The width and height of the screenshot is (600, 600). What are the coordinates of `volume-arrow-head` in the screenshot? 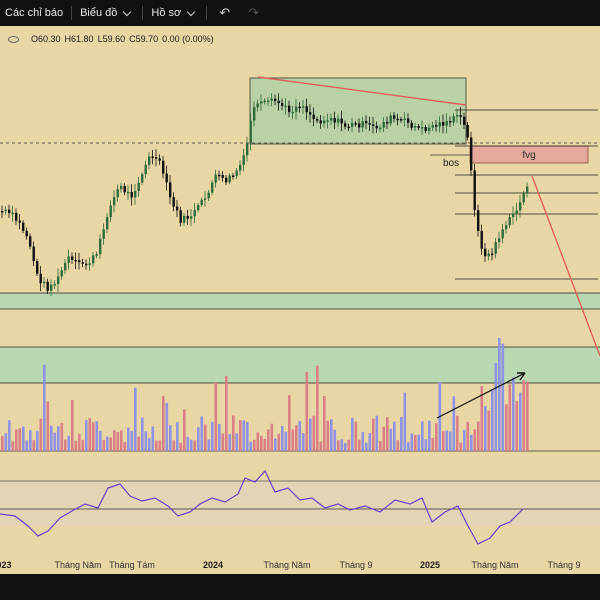 It's located at (521, 376).